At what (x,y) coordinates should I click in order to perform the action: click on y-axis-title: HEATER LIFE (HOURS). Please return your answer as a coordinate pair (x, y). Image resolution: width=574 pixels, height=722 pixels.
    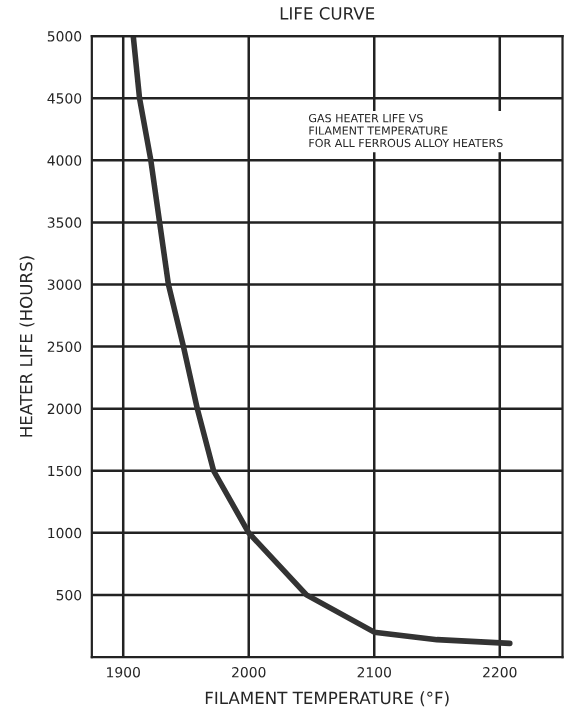
    Looking at the image, I should click on (27, 346).